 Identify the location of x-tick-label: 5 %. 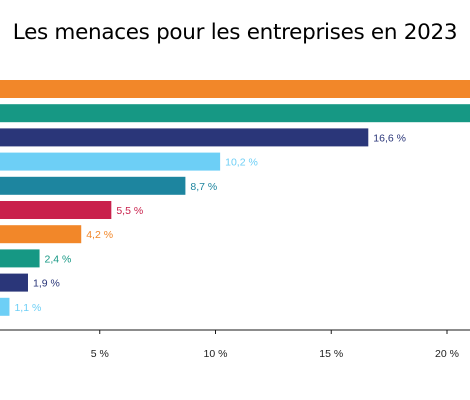
(100, 354).